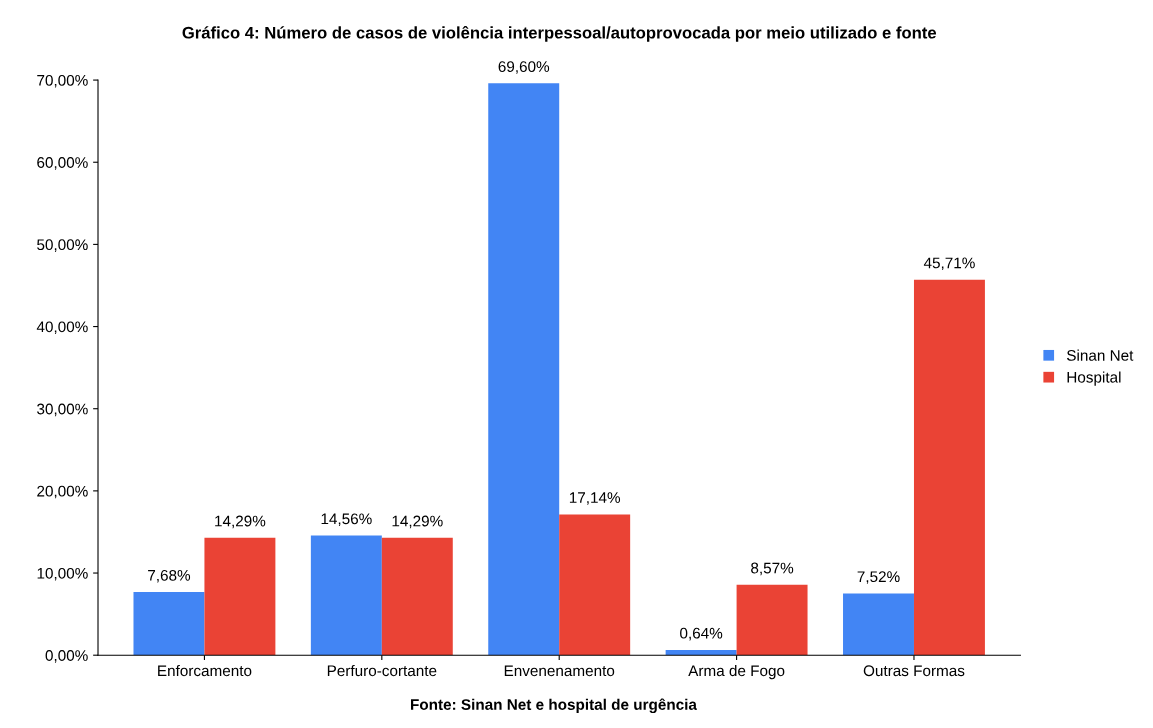  What do you see at coordinates (914, 671) in the screenshot?
I see `x-tick-label: Outras Formas` at bounding box center [914, 671].